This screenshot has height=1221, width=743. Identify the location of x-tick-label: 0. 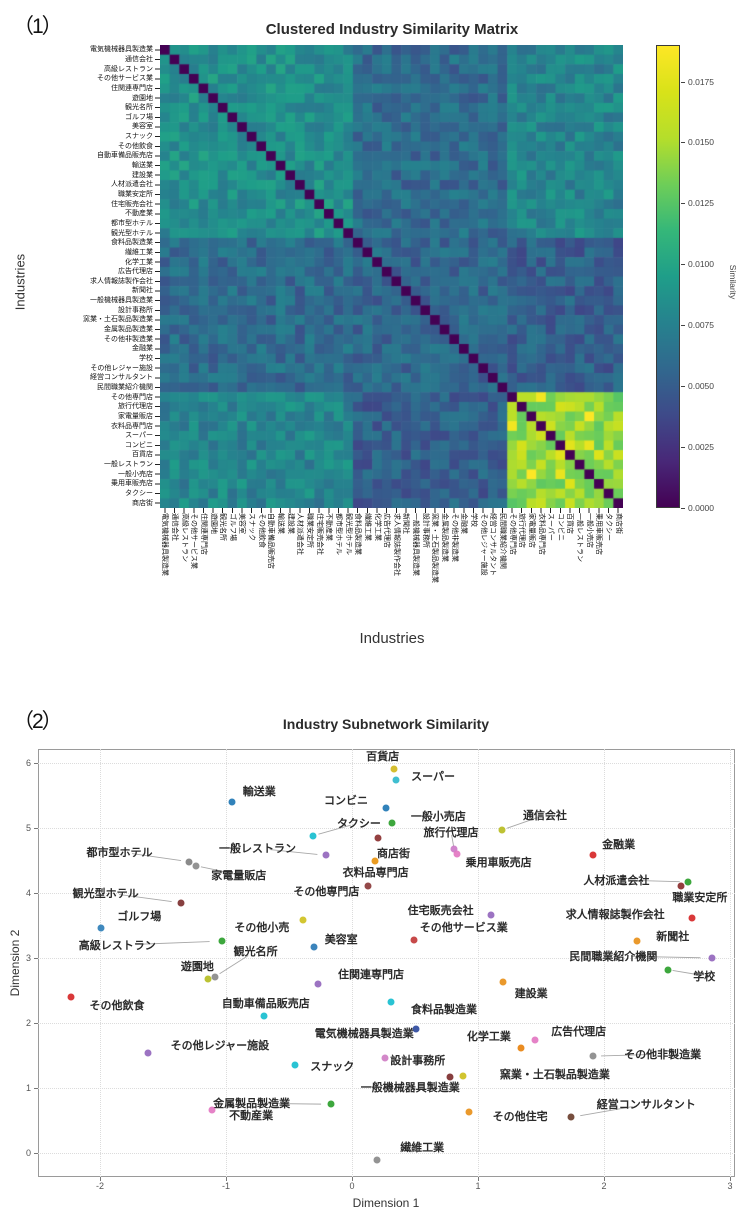
(352, 1186).